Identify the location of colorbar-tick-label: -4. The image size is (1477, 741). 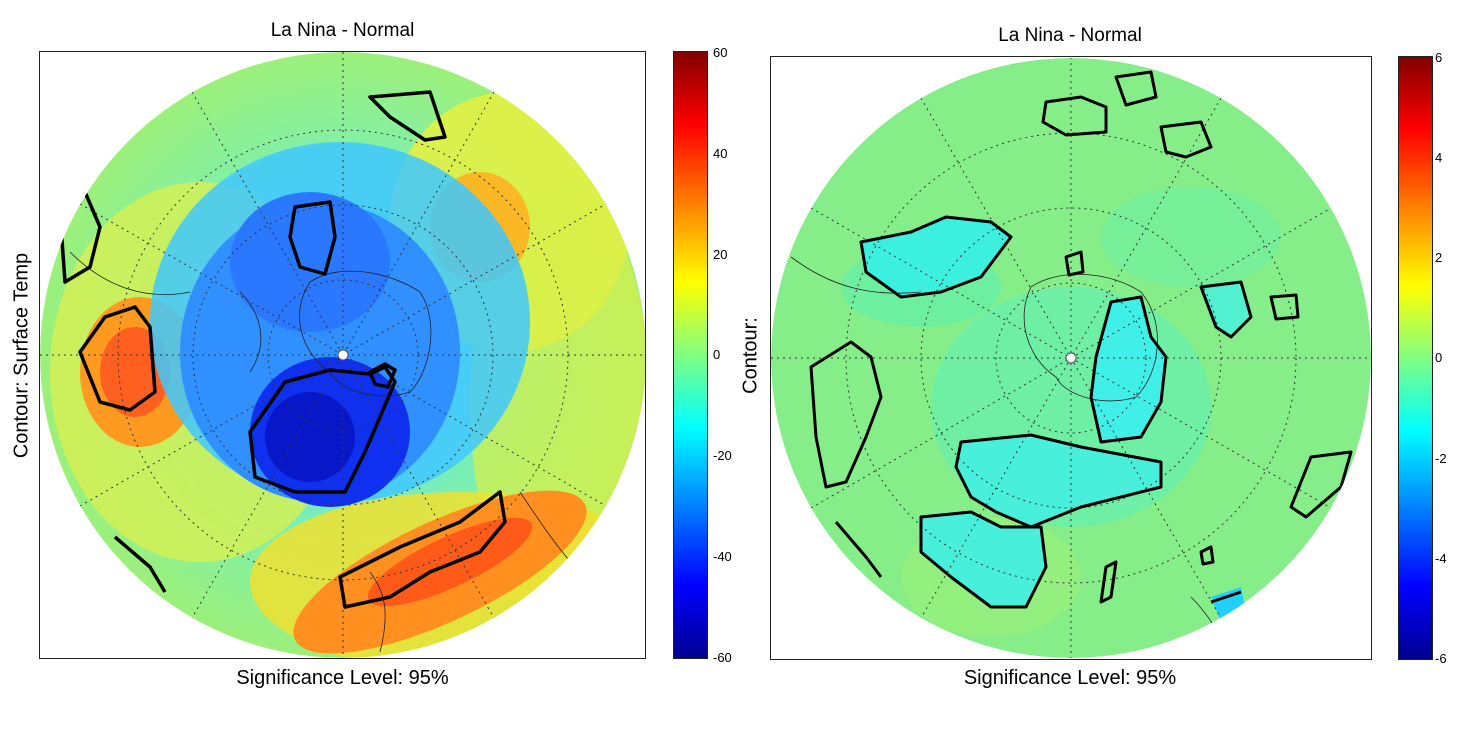
(1441, 558).